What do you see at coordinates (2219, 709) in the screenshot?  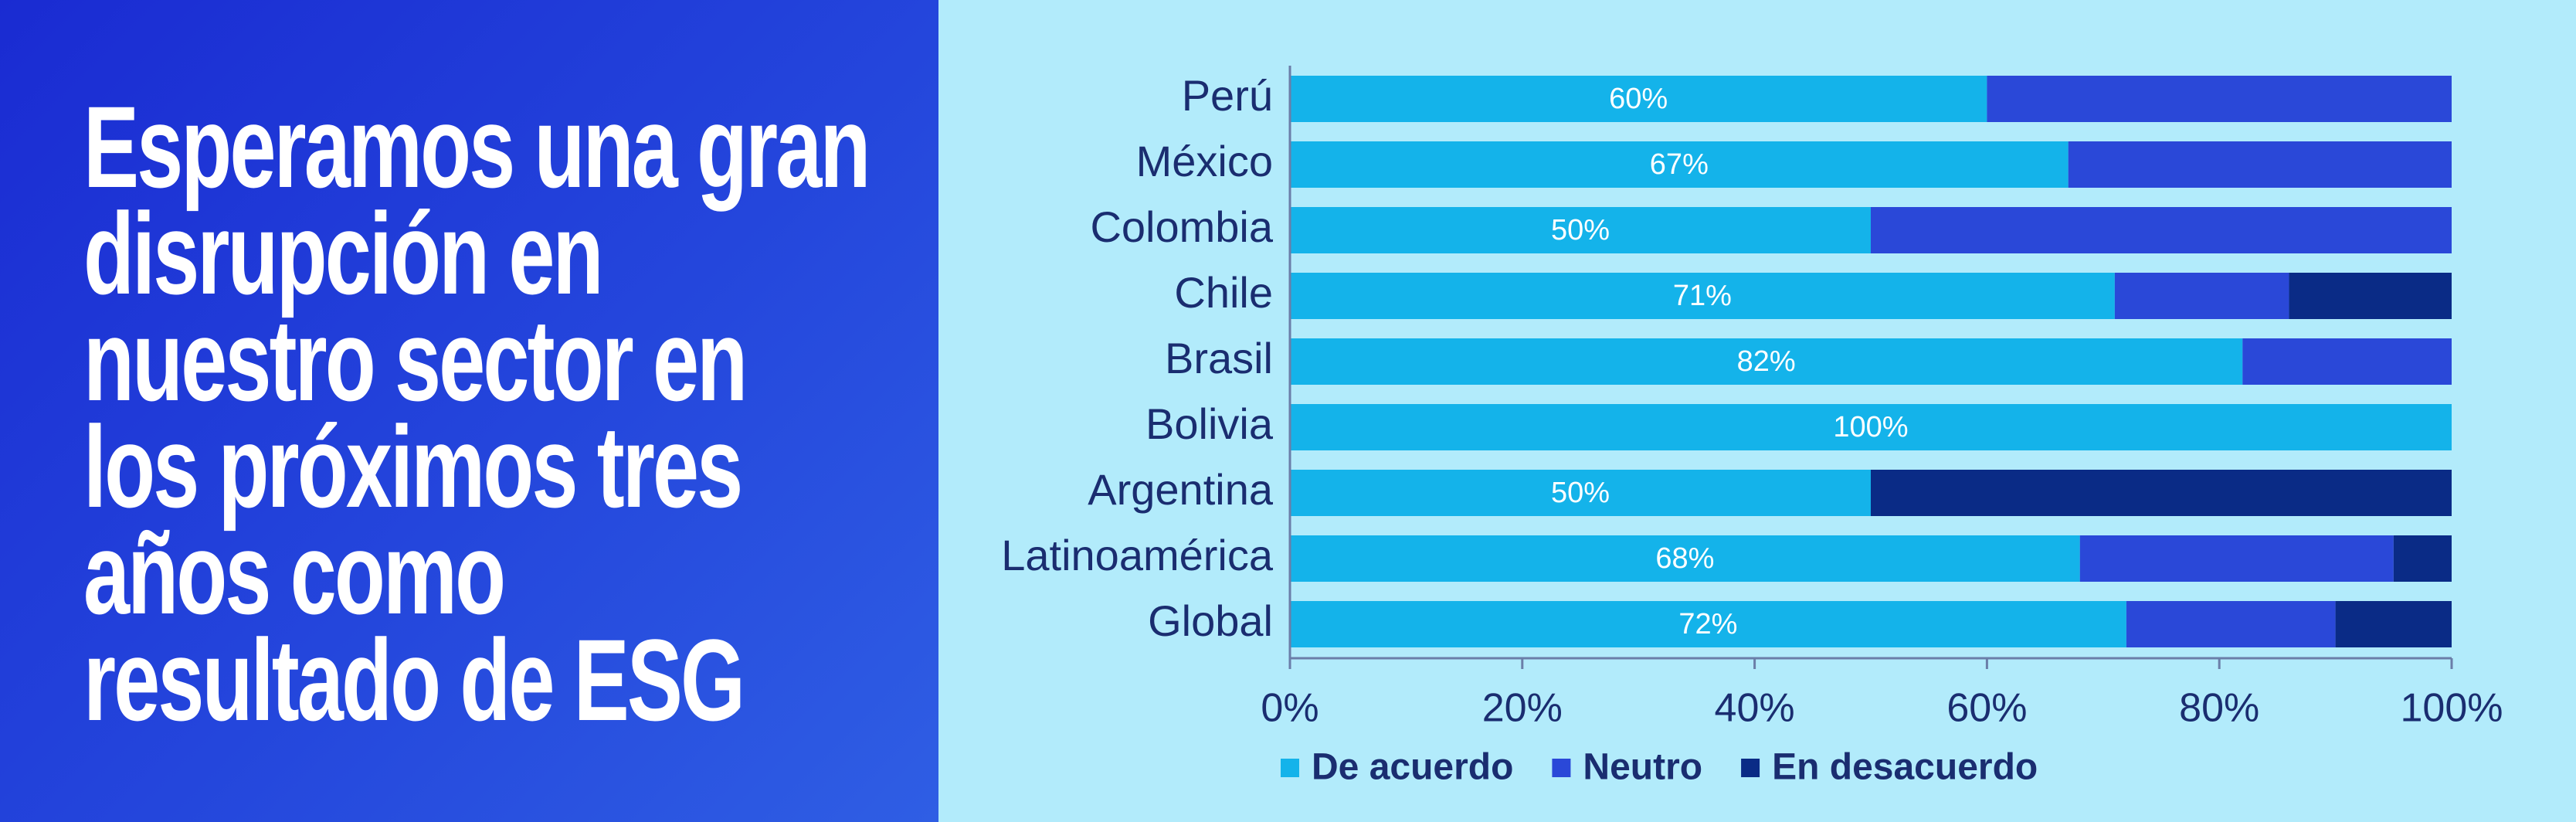 I see `x-tick-label: 80%` at bounding box center [2219, 709].